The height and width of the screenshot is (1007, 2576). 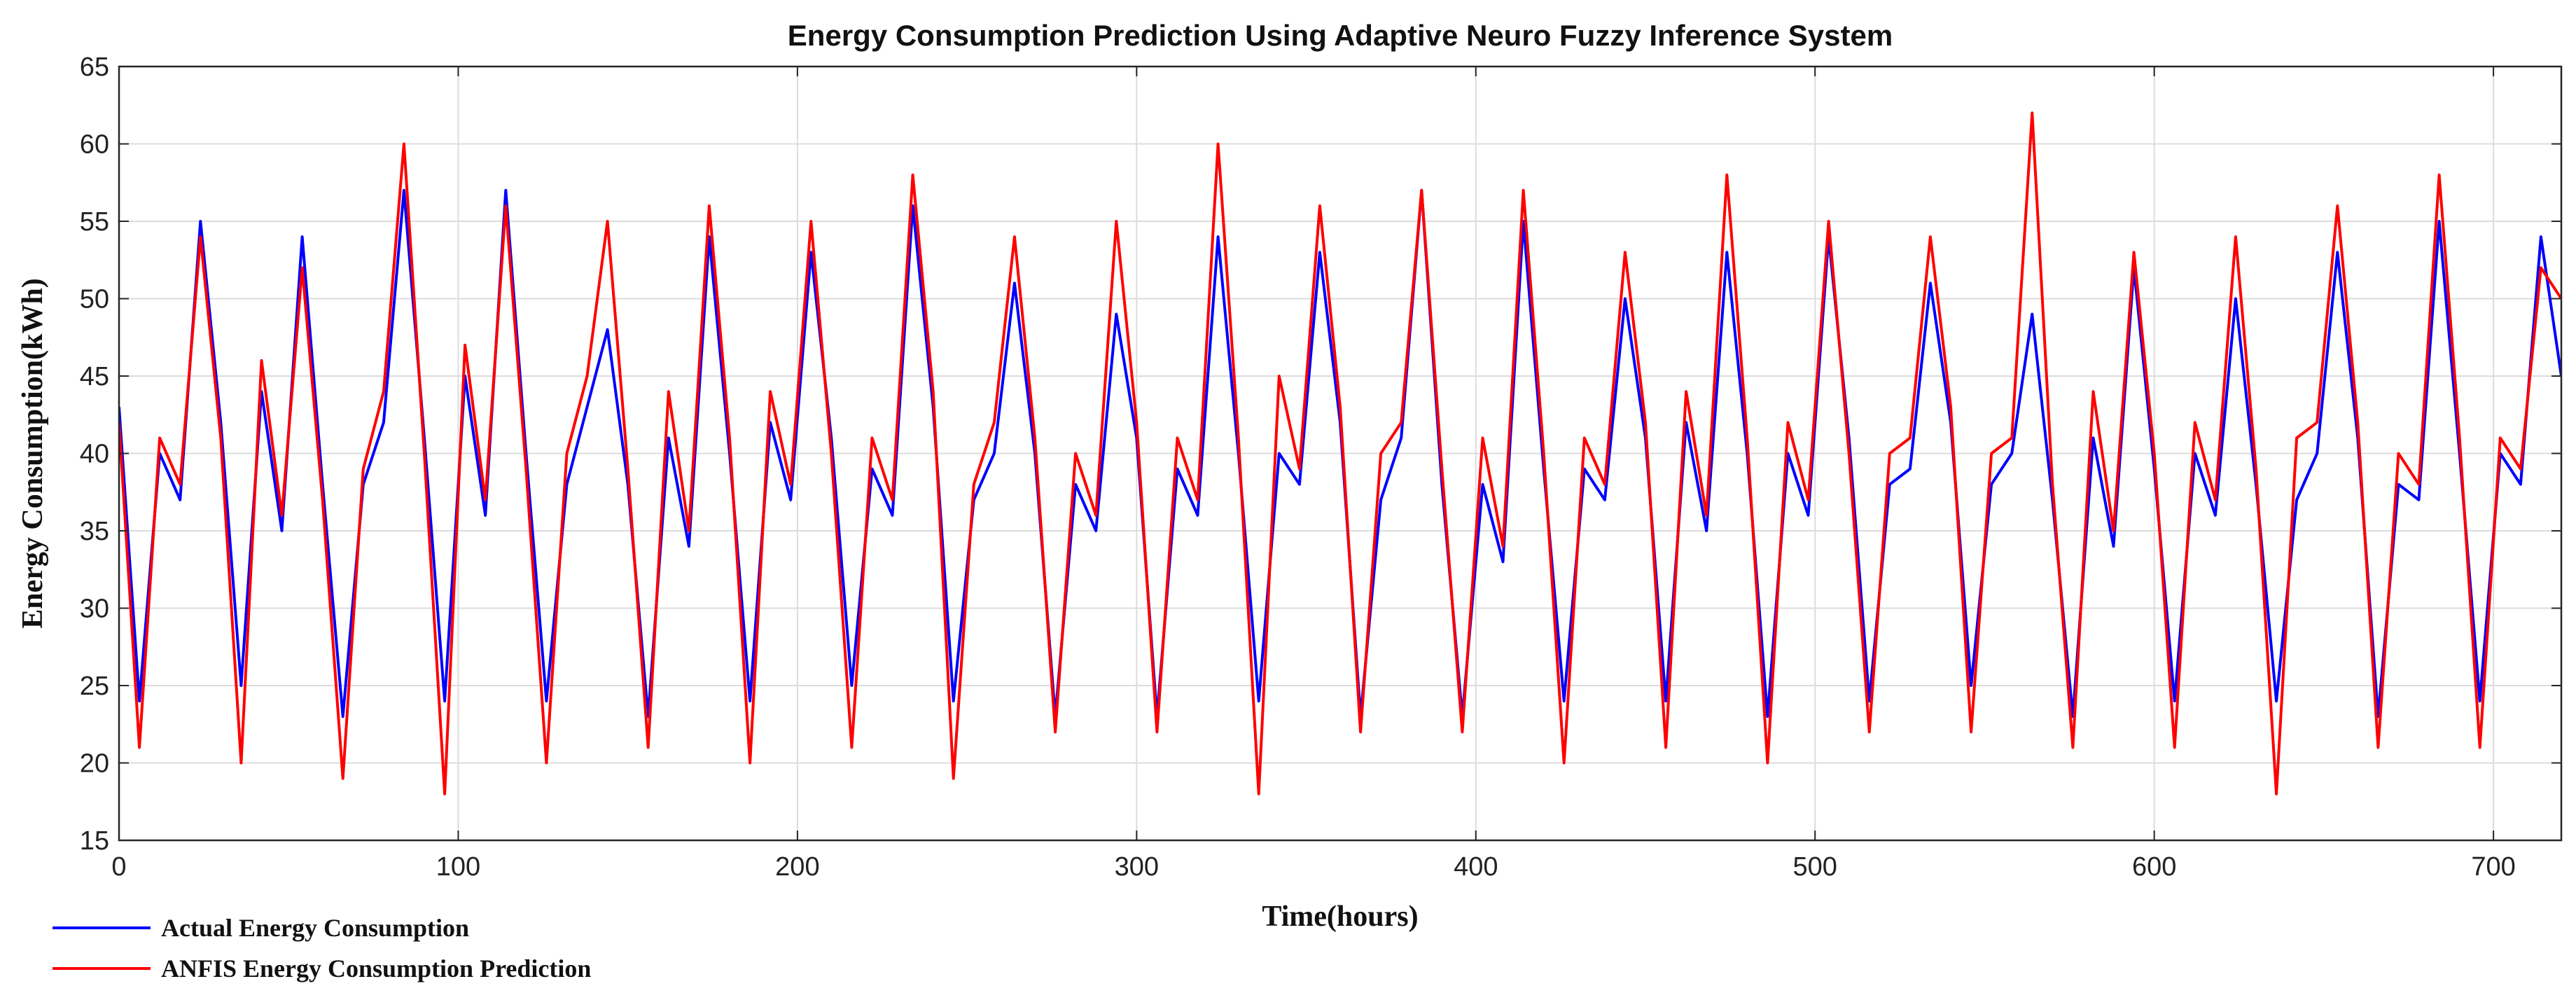 I want to click on x-tick-label: 200, so click(x=797, y=867).